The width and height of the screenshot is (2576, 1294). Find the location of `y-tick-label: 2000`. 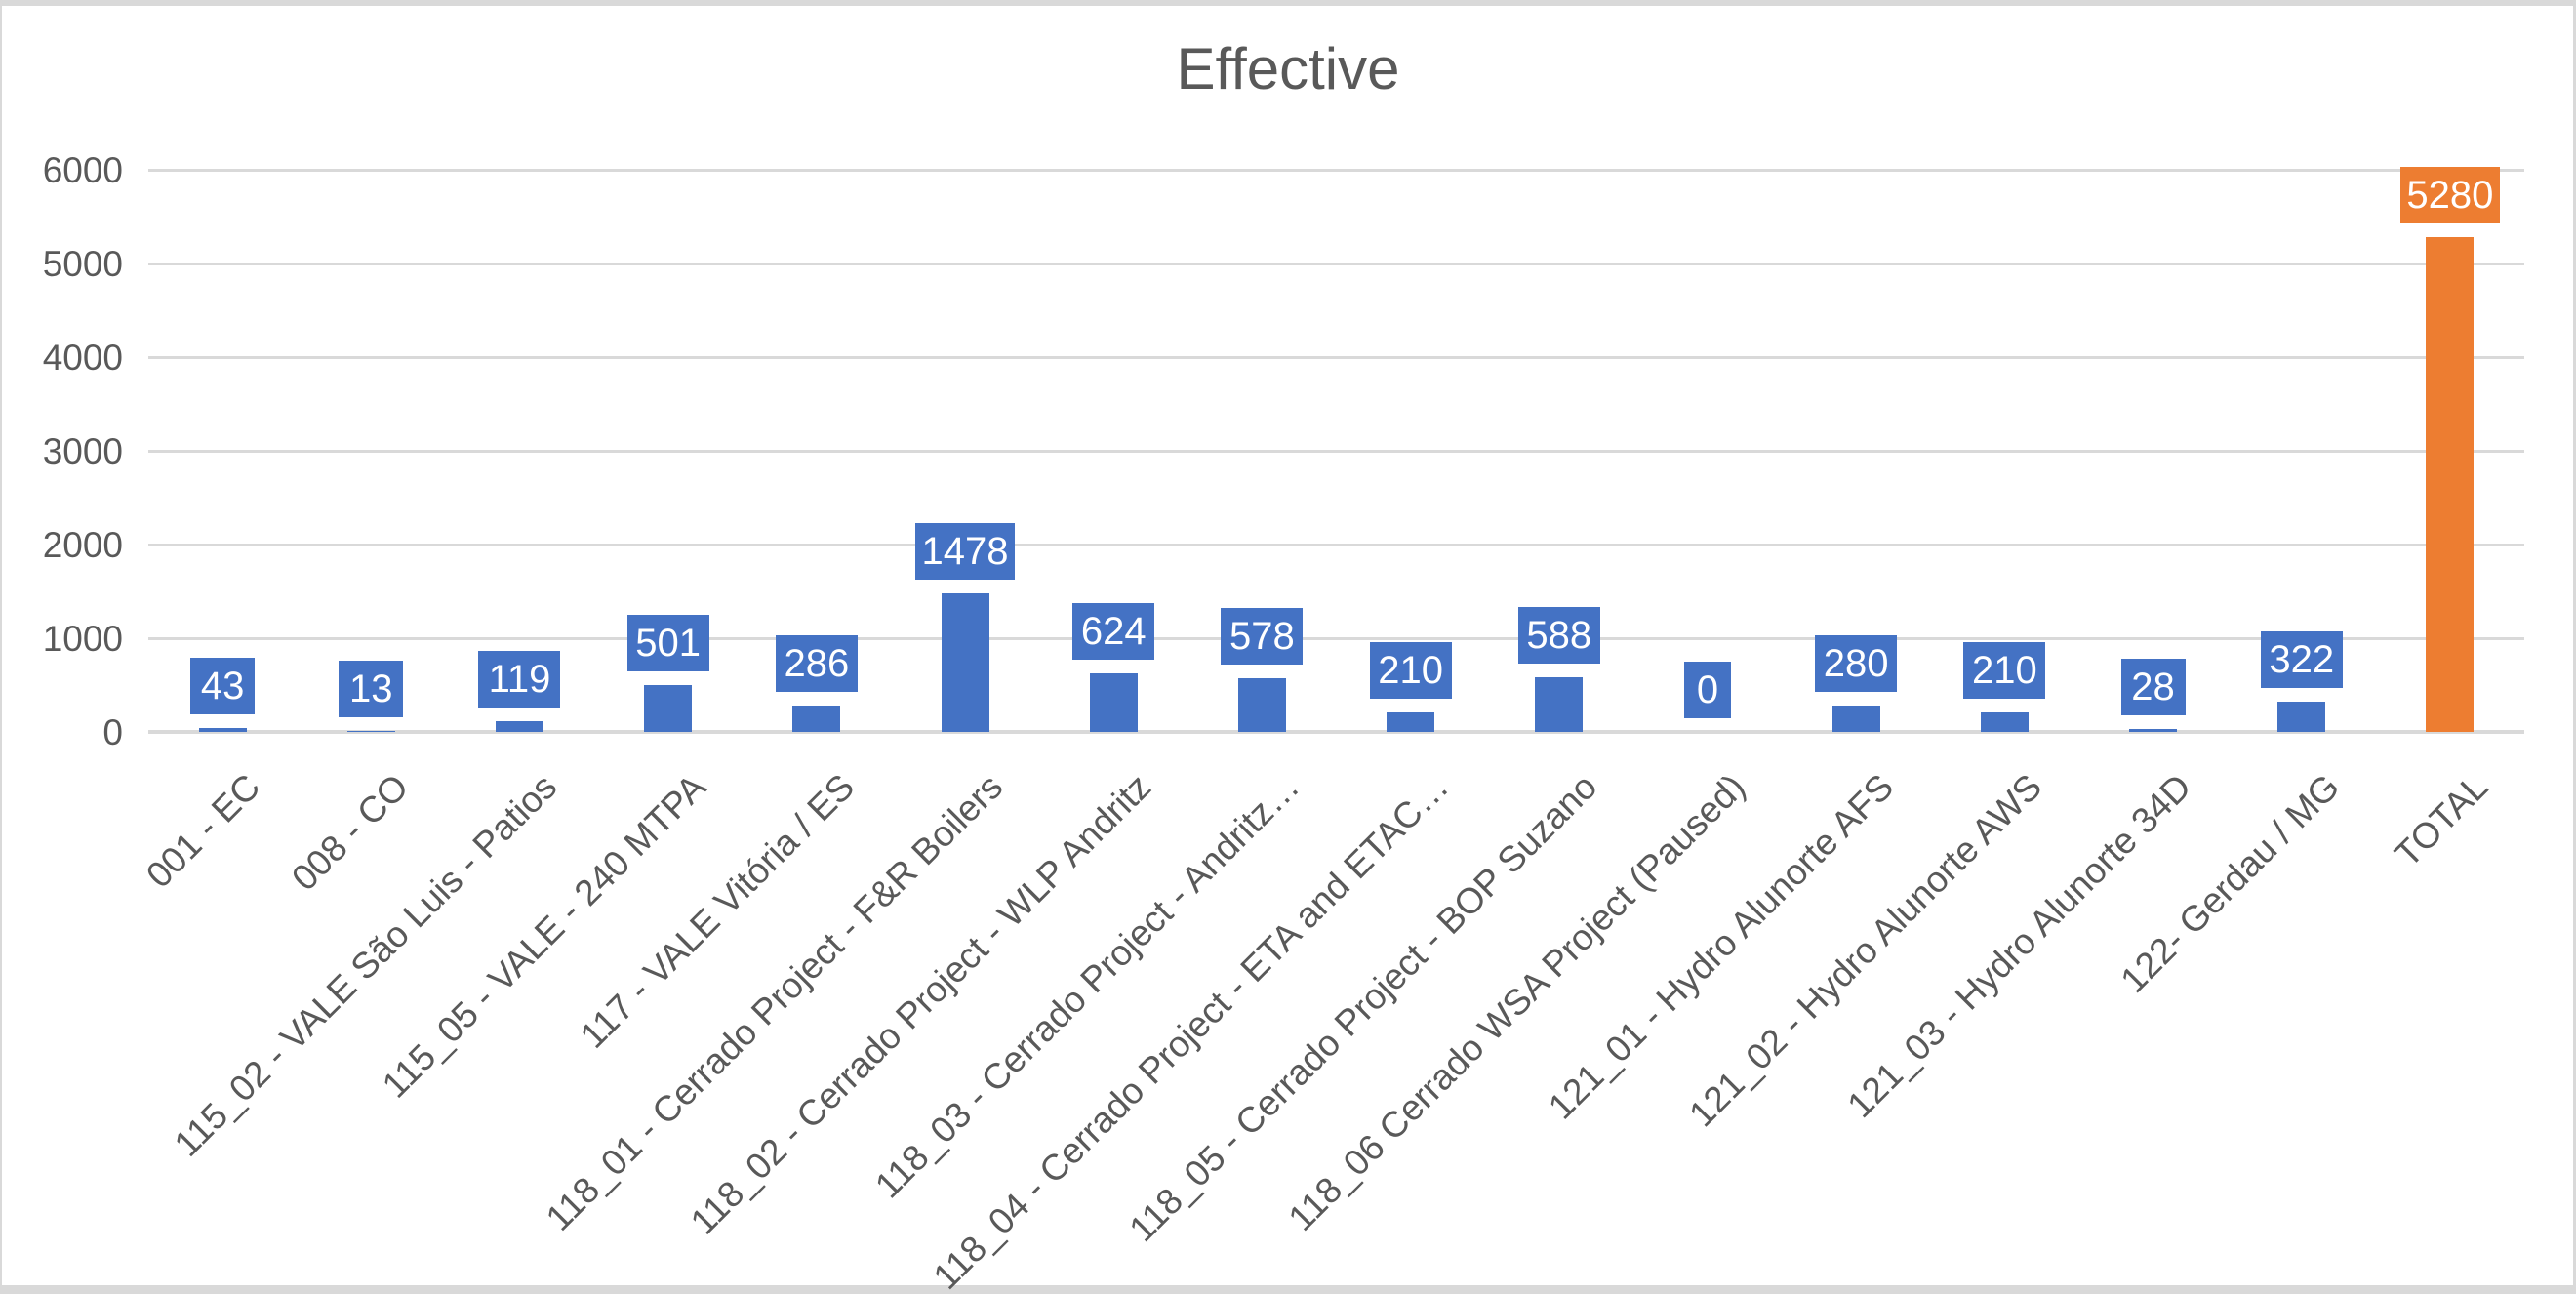

y-tick-label: 2000 is located at coordinates (82, 544).